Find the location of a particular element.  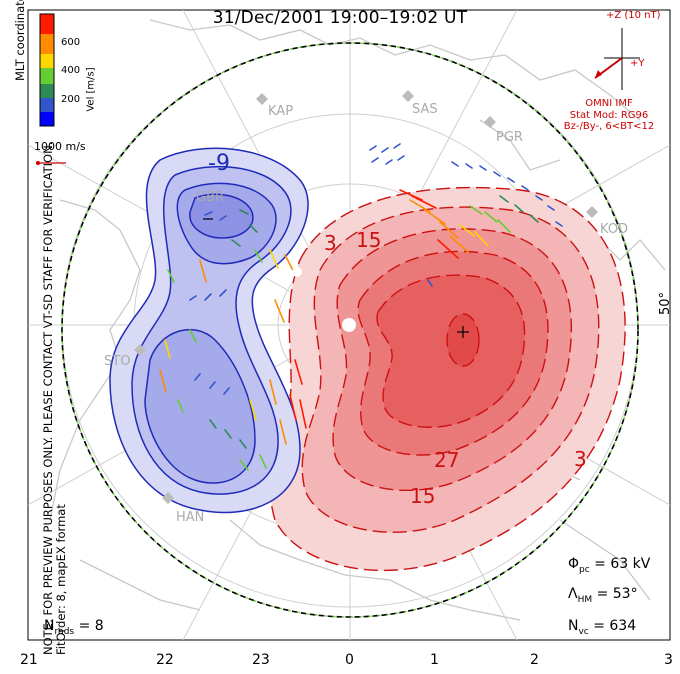

radar-count: Nrads = 8 is located at coordinates (74, 627).